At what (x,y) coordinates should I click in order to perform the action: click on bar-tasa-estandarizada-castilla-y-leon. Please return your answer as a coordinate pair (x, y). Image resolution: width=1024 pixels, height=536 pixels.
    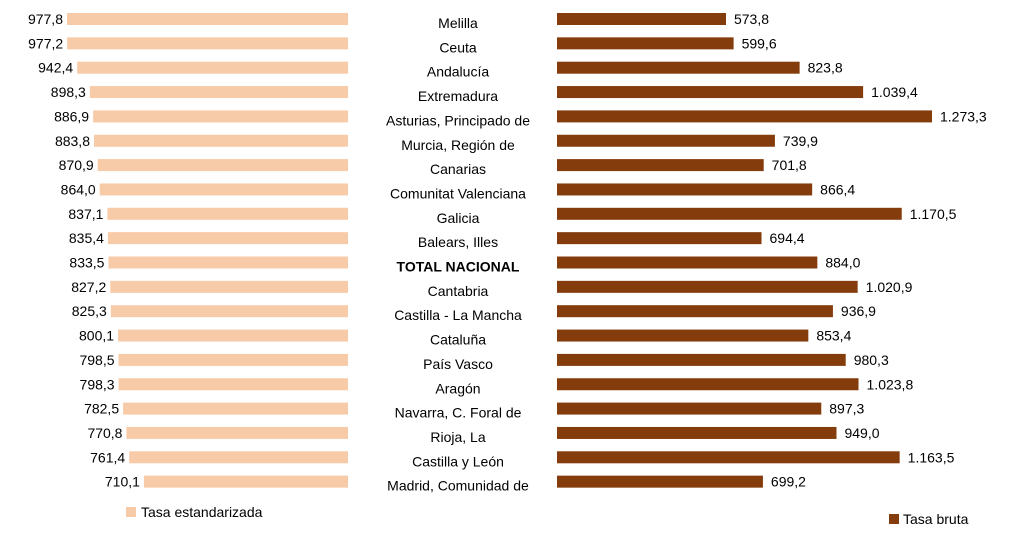
    Looking at the image, I should click on (238, 457).